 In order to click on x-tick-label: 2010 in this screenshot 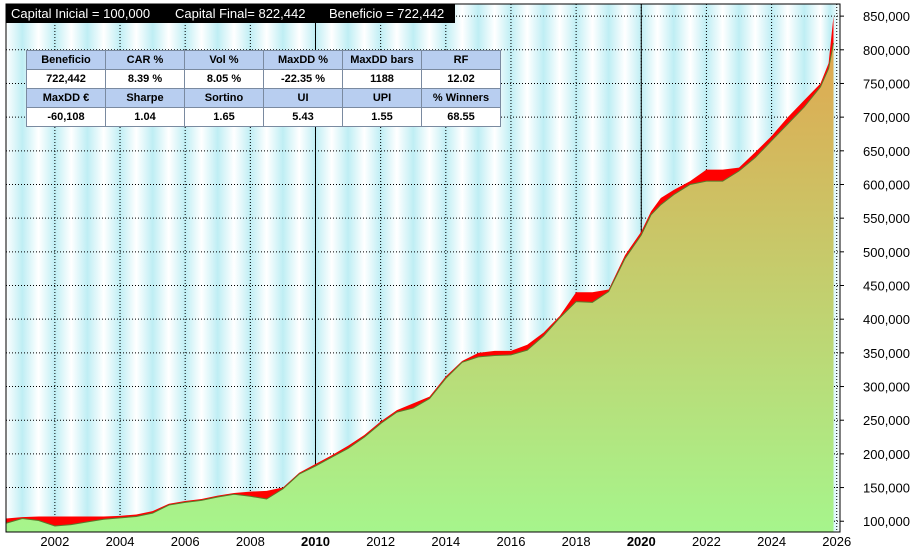, I will do `click(315, 541)`.